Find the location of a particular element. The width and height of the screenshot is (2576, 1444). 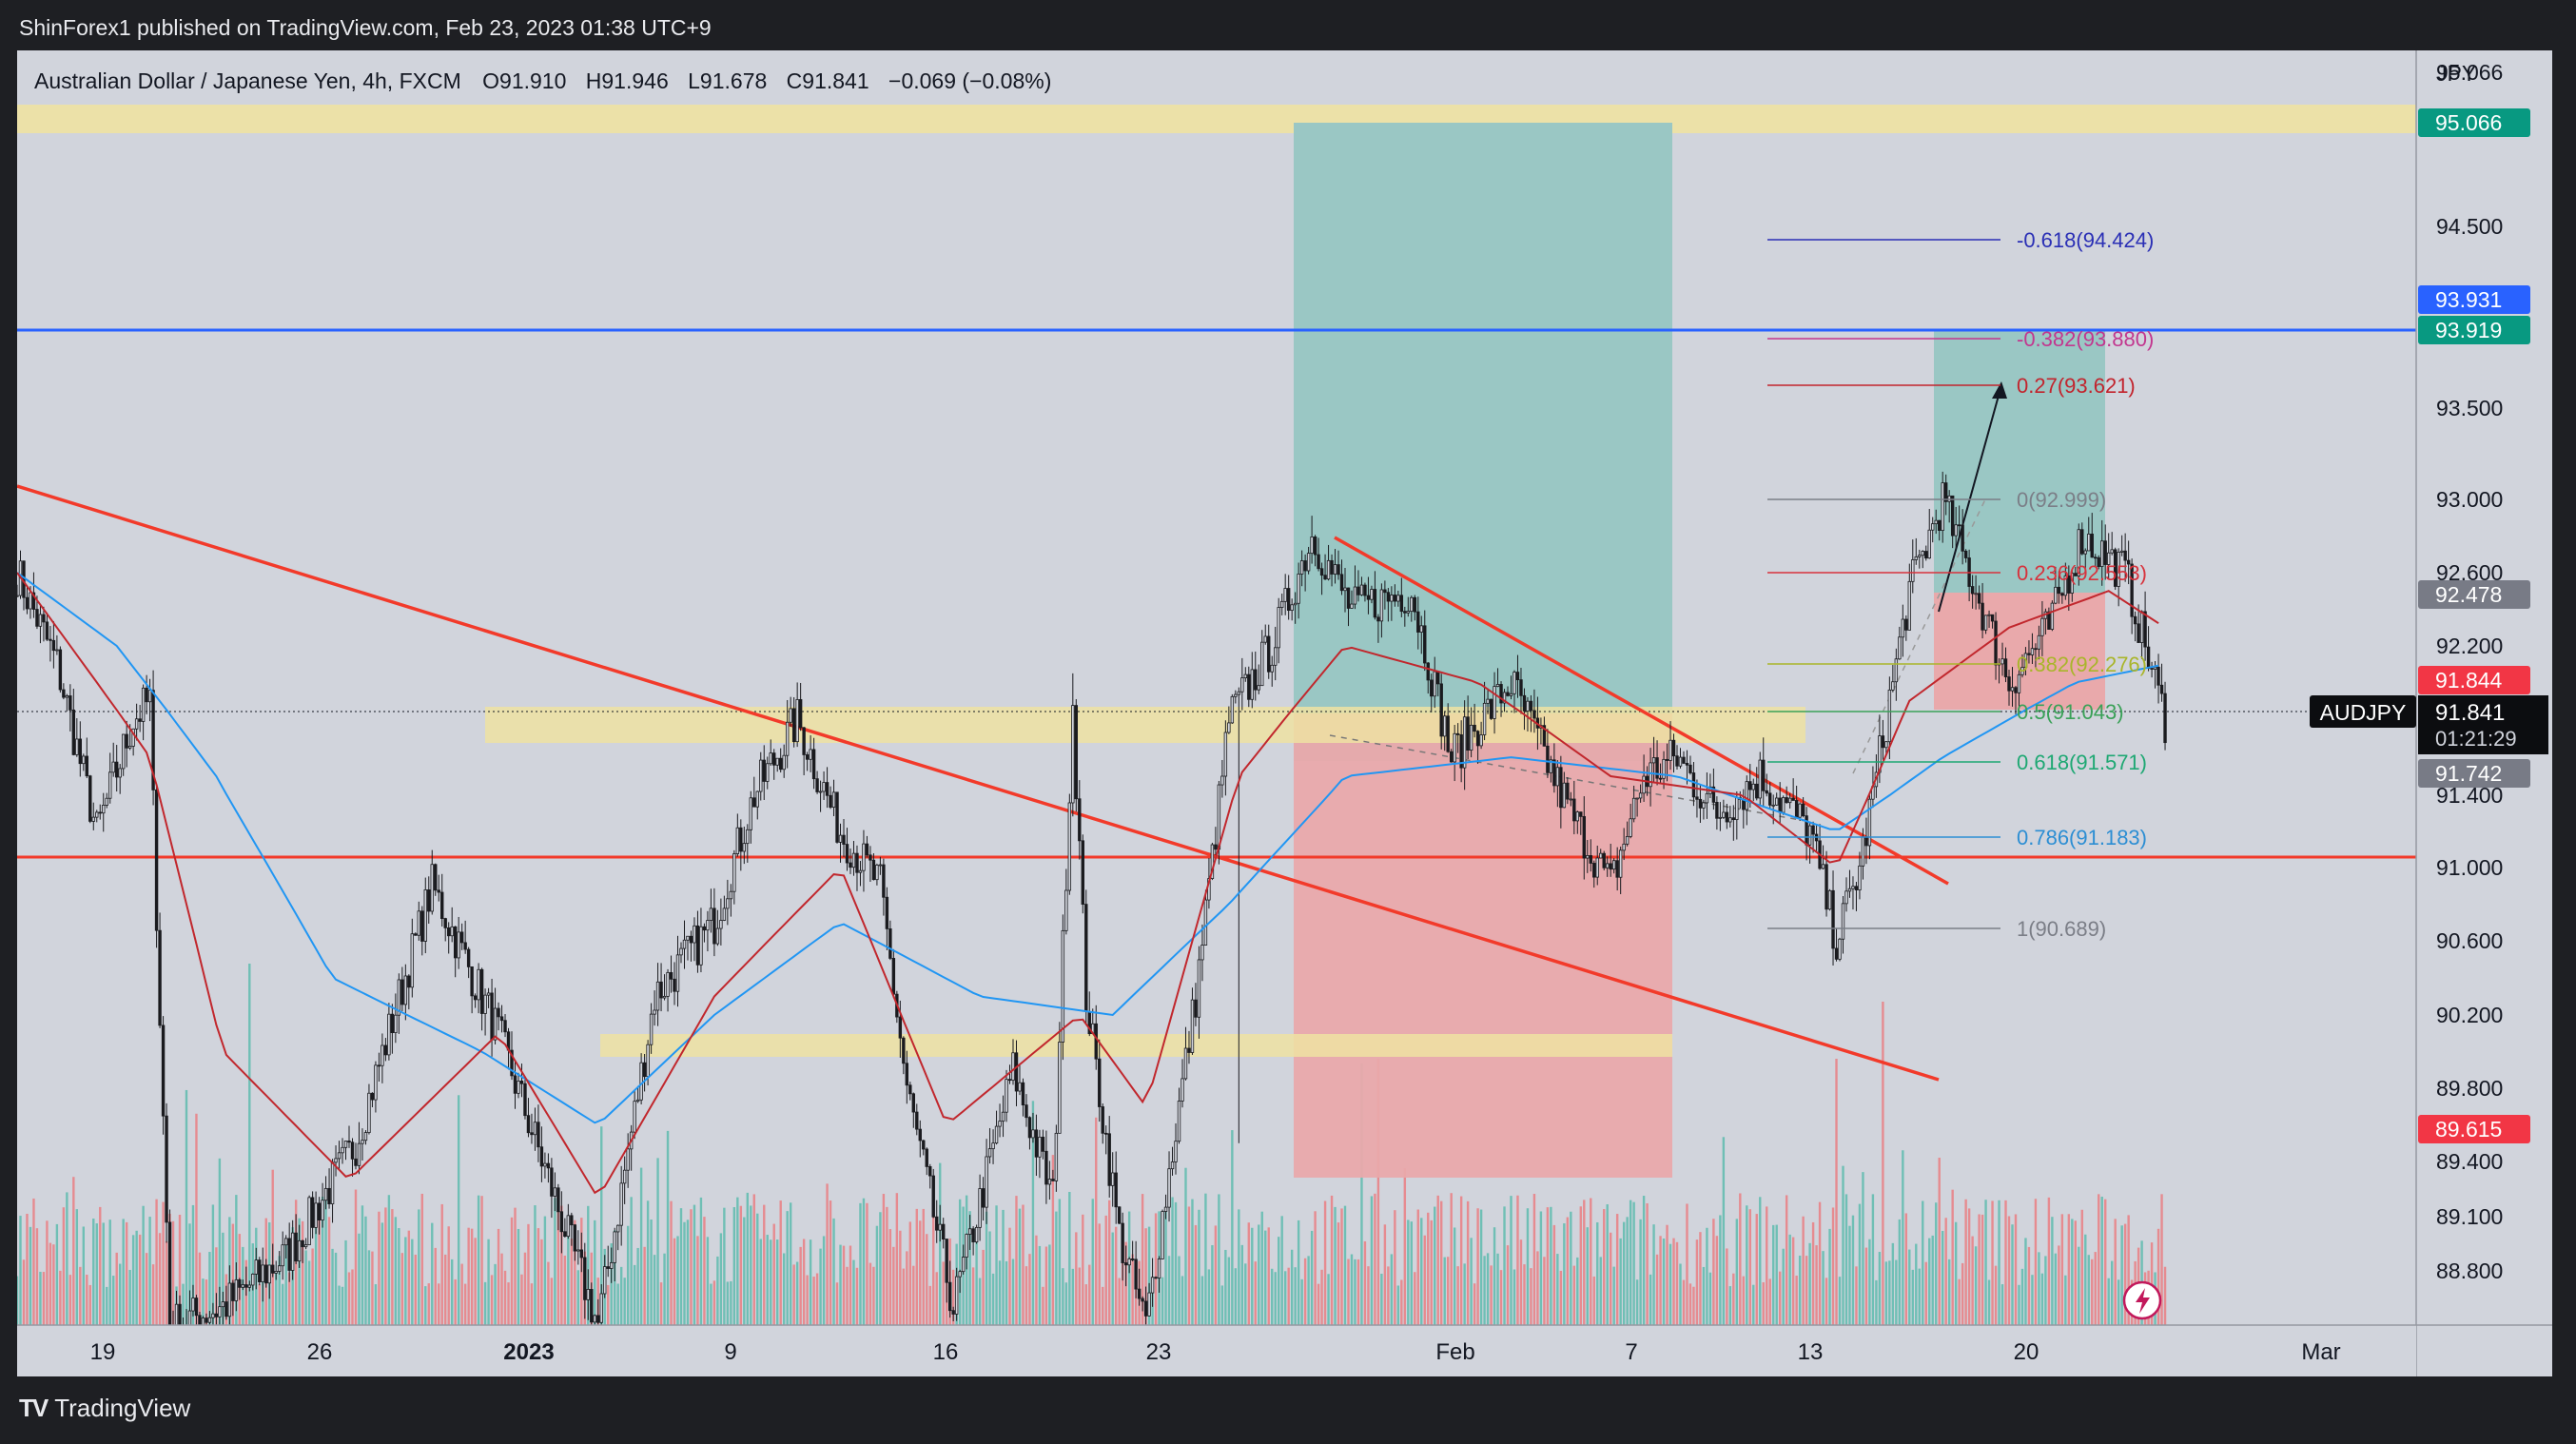

price-tick-label: 90.200 is located at coordinates (2469, 1015).